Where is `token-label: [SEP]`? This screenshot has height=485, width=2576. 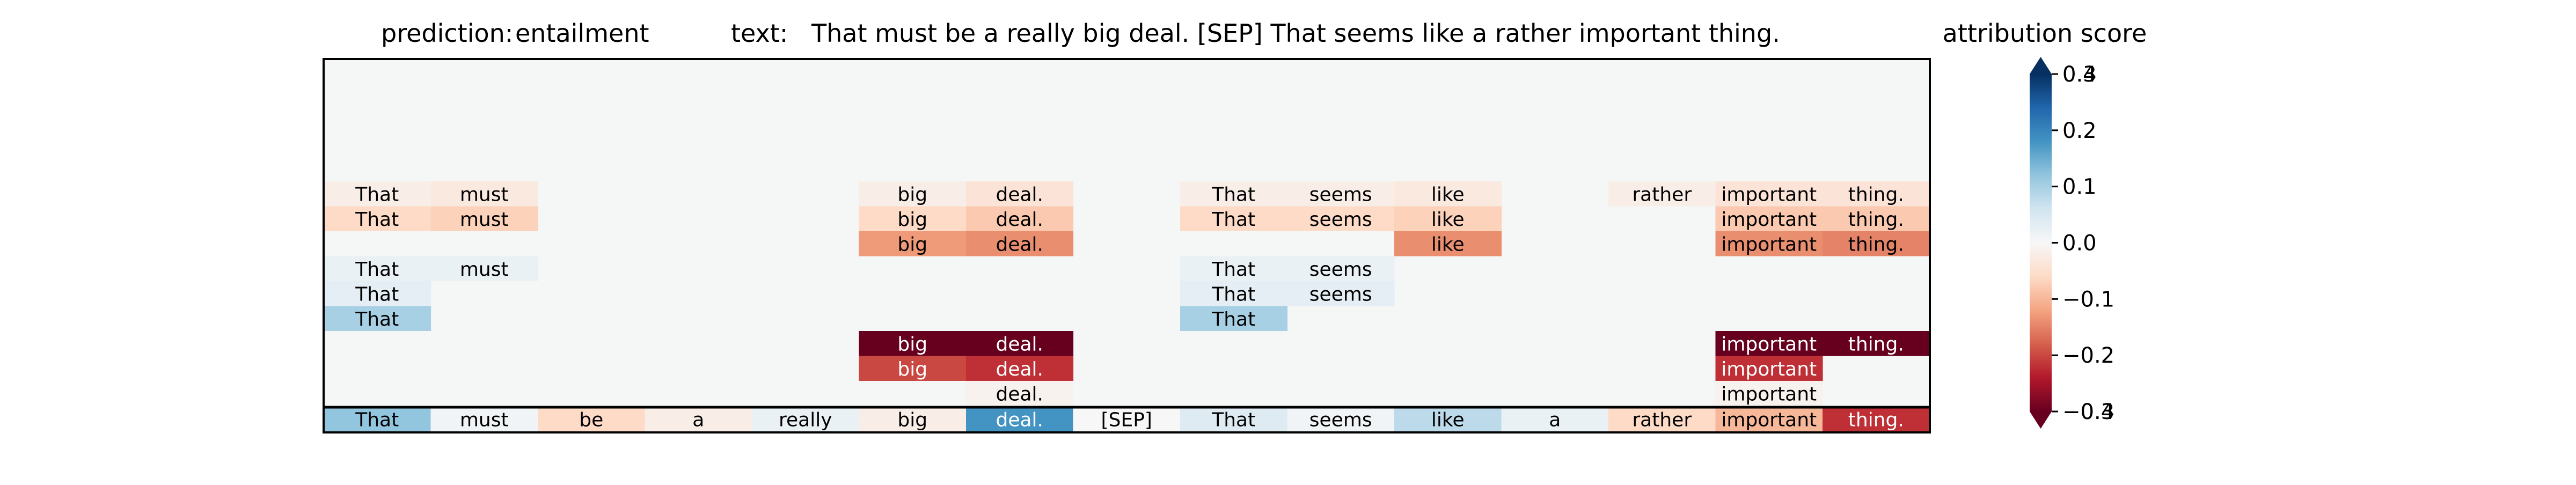
token-label: [SEP] is located at coordinates (1126, 420).